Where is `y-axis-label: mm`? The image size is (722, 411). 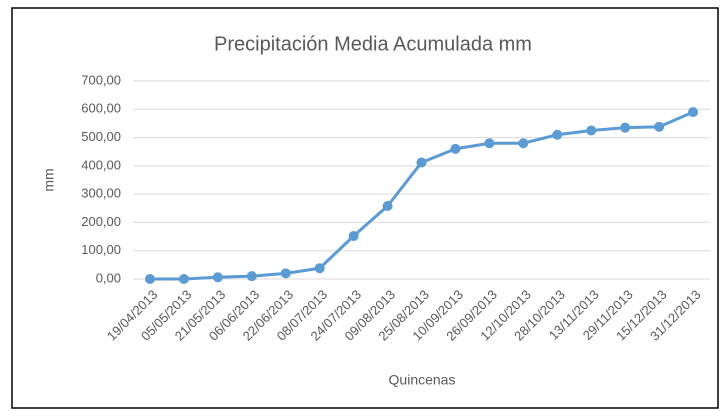 y-axis-label: mm is located at coordinates (49, 179).